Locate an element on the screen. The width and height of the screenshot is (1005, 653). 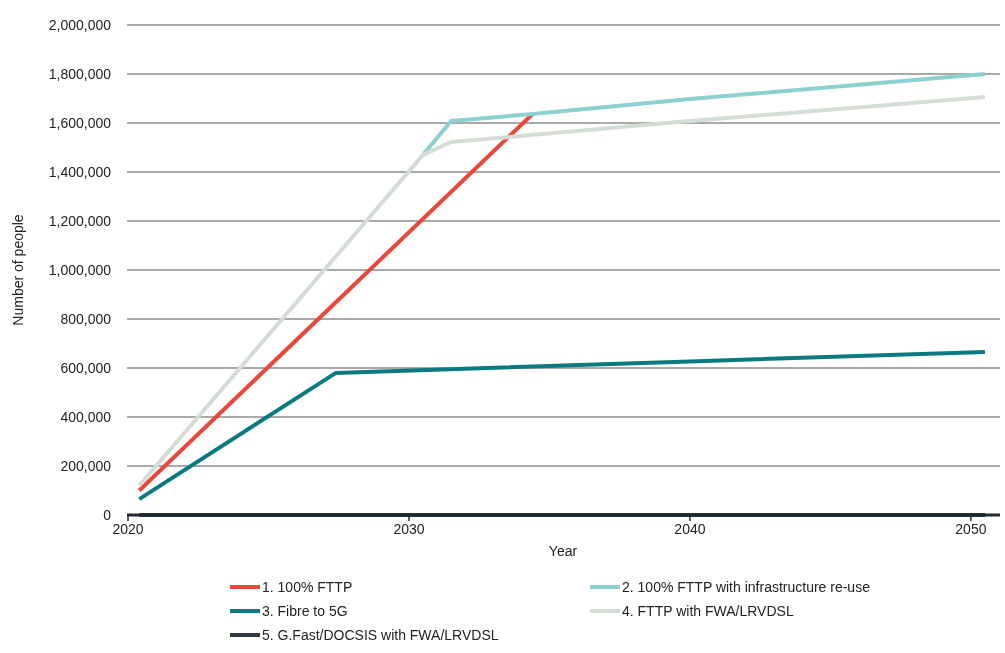
y-tick-label: 800,000 is located at coordinates (86, 318).